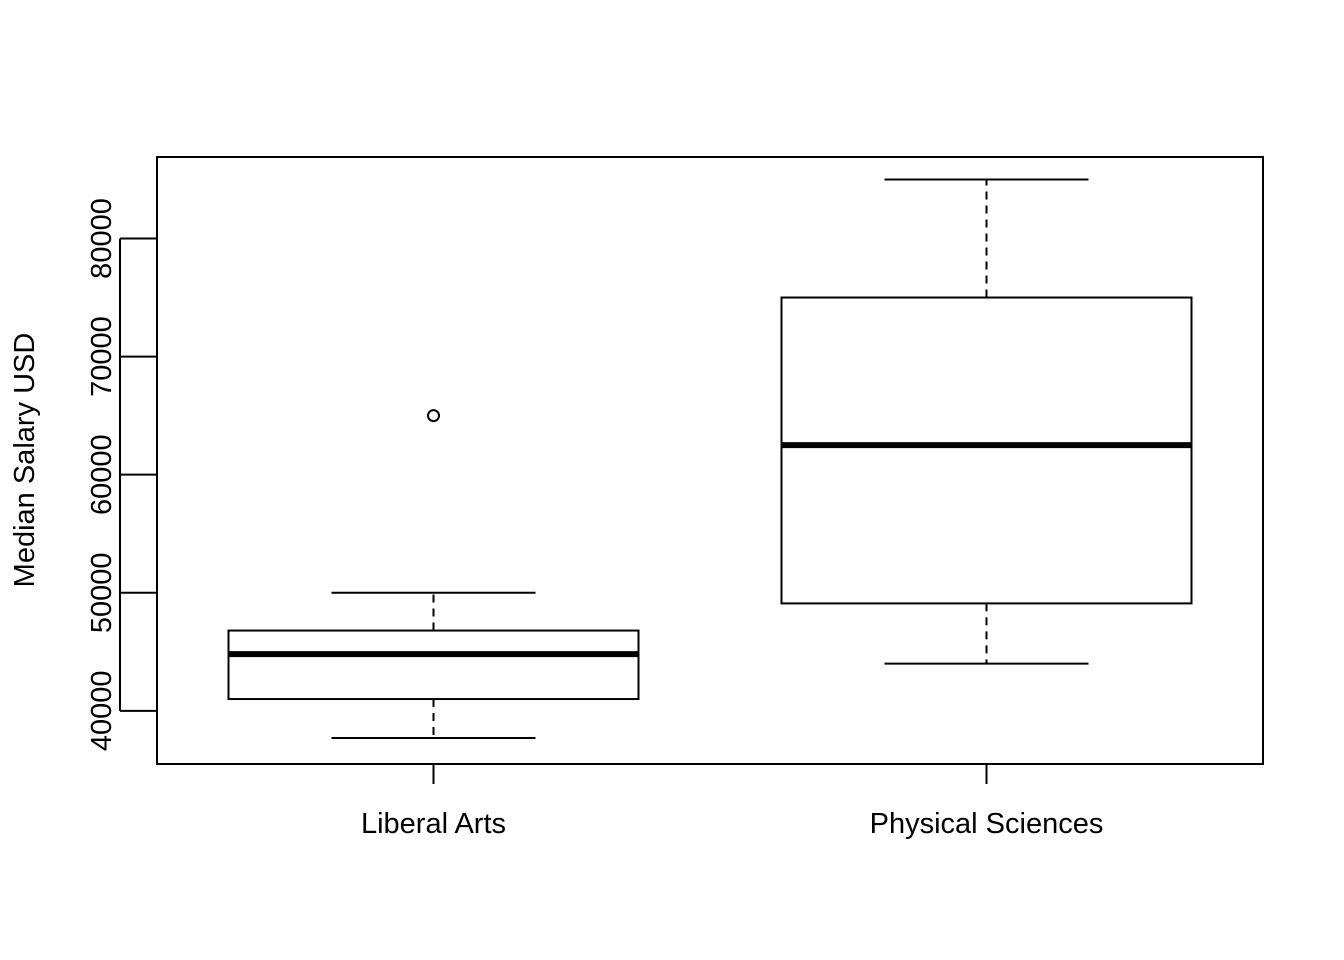 The width and height of the screenshot is (1344, 960). Describe the element at coordinates (25, 460) in the screenshot. I see `y-axis-title: Median Salary USD` at that location.